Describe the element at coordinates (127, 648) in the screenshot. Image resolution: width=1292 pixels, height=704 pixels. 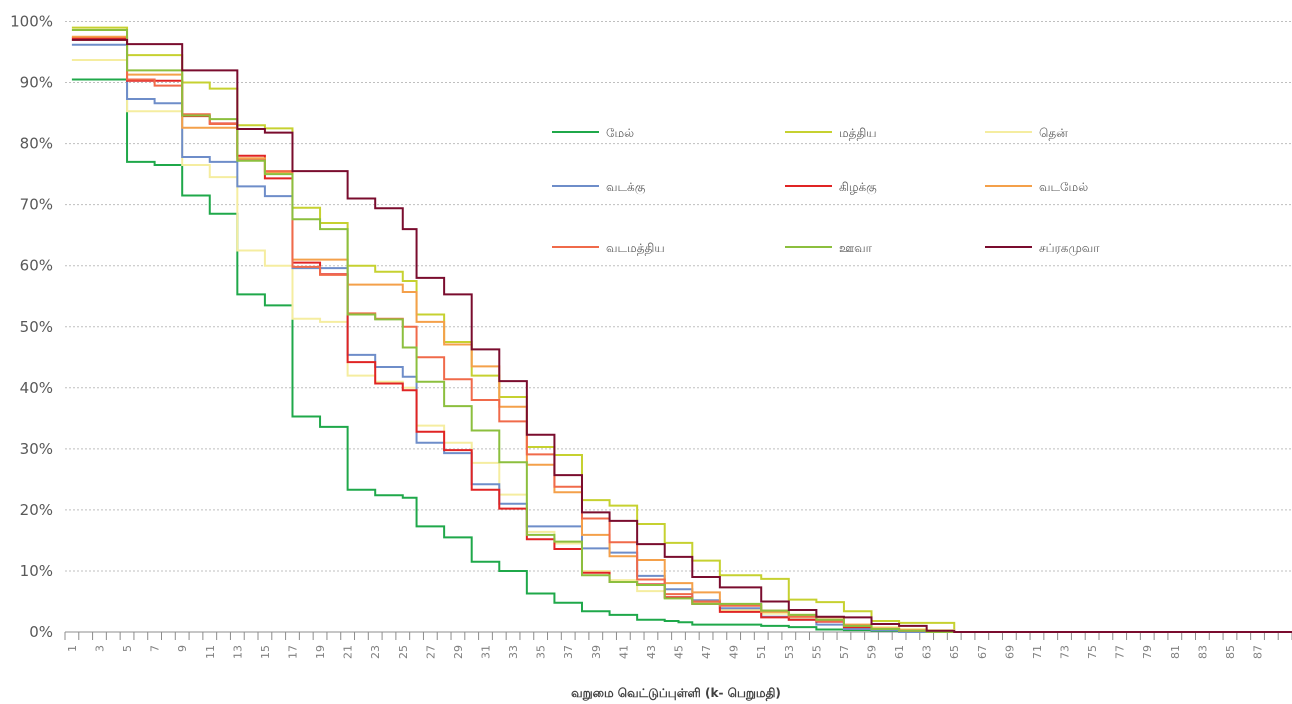
I see `x-tick-label: 5` at that location.